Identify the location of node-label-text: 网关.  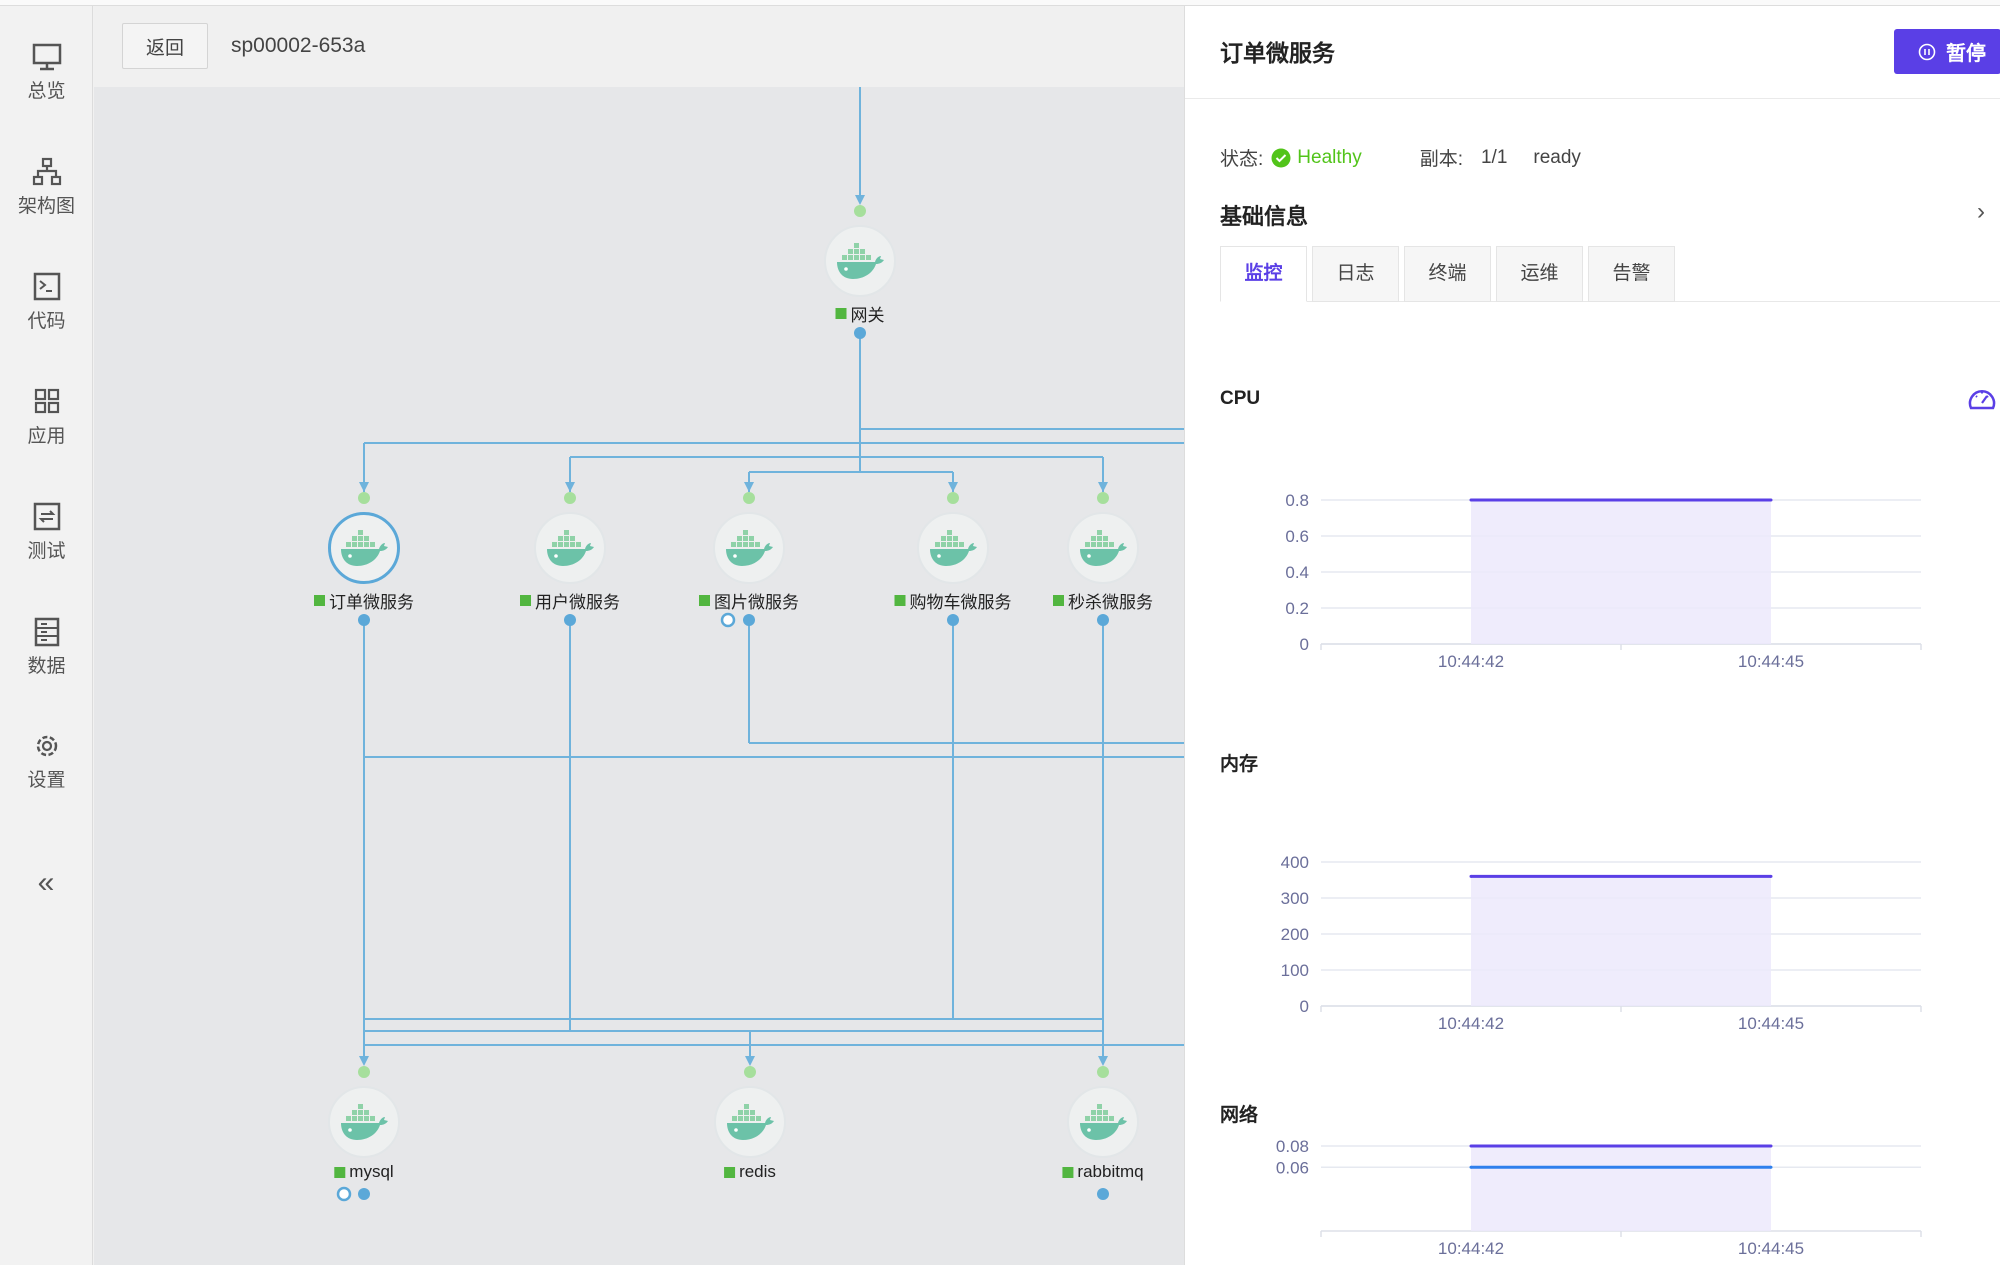
(867, 315).